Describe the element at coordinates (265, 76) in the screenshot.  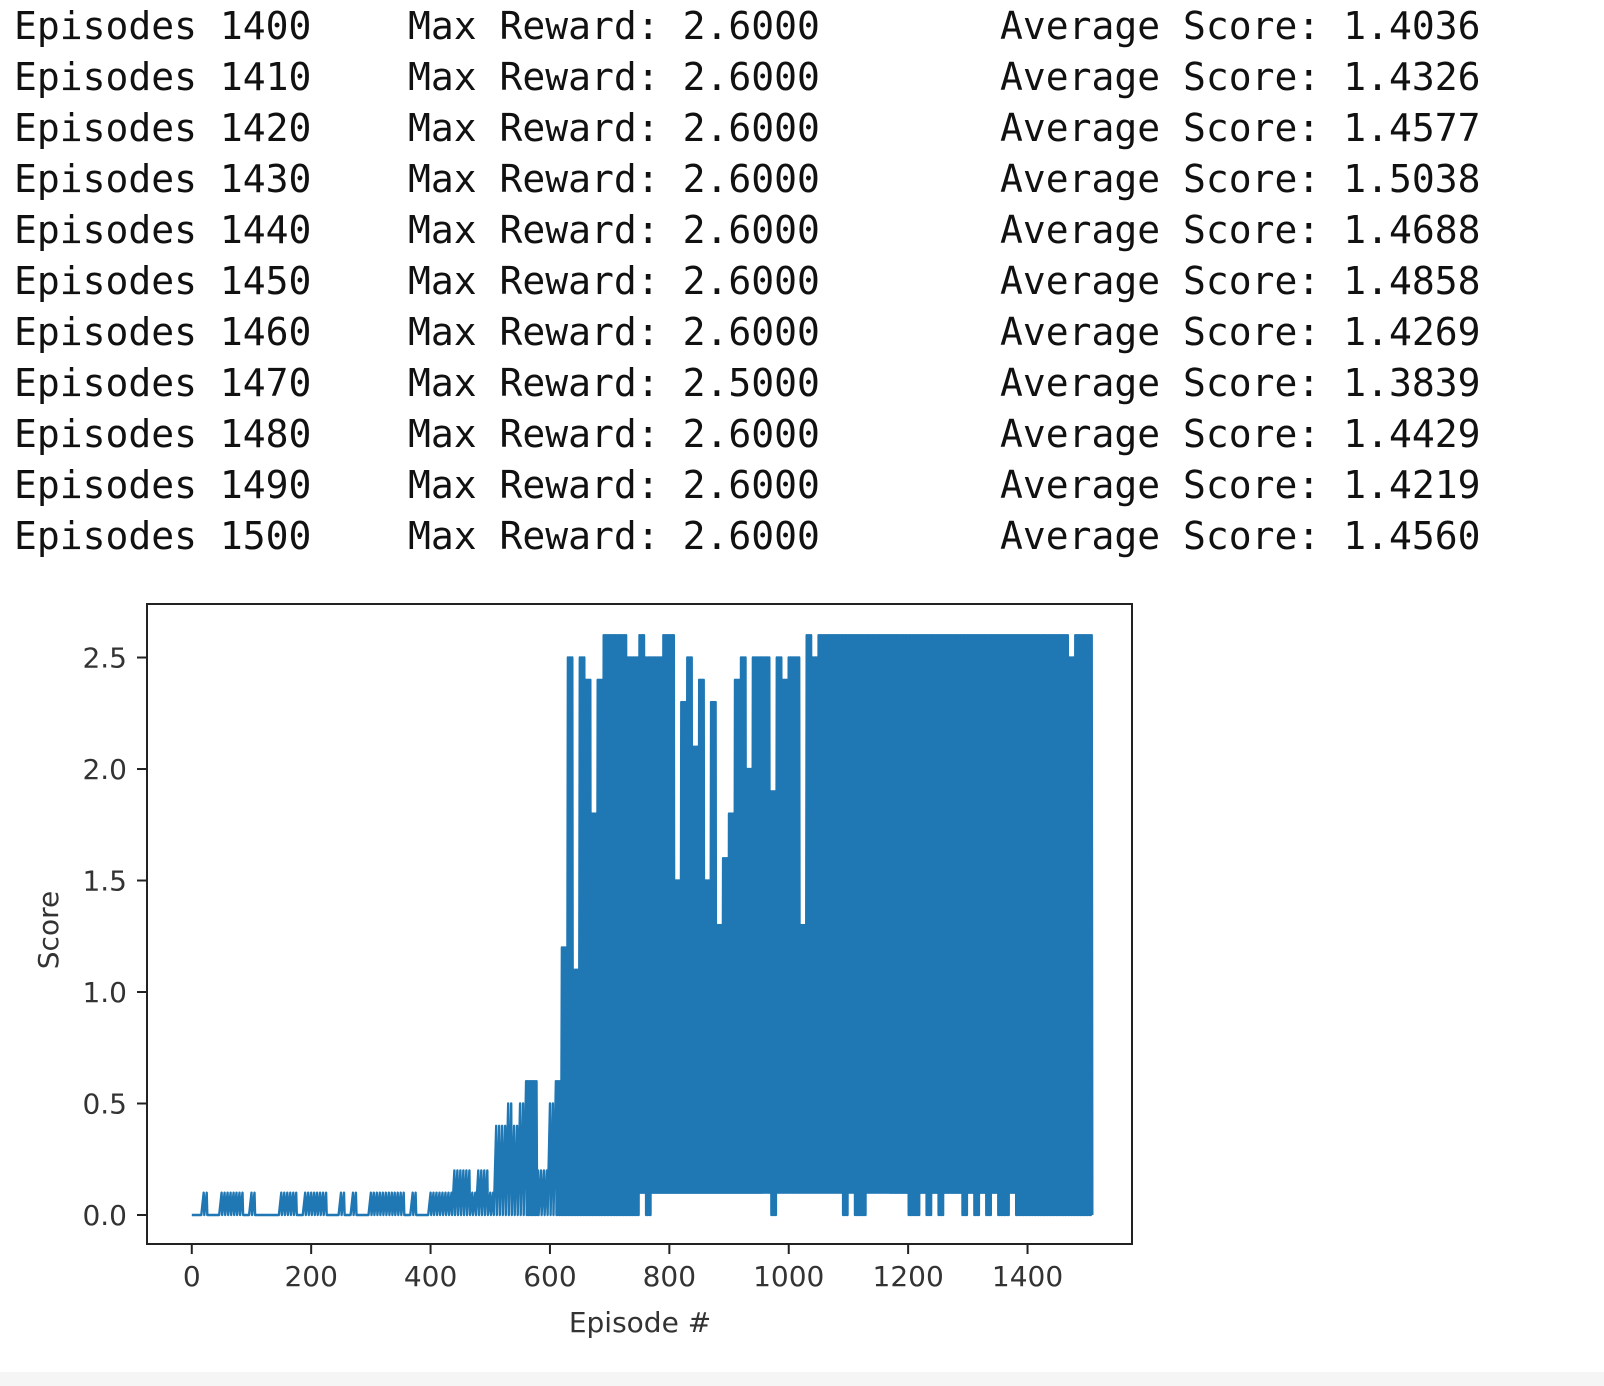
I see `log-episode-value: 1410` at that location.